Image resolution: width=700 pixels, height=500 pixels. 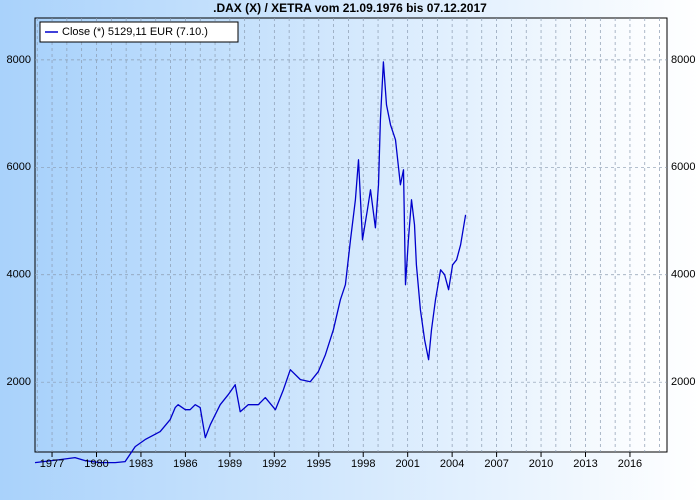 What do you see at coordinates (141, 464) in the screenshot?
I see `x-tick-label: 1983` at bounding box center [141, 464].